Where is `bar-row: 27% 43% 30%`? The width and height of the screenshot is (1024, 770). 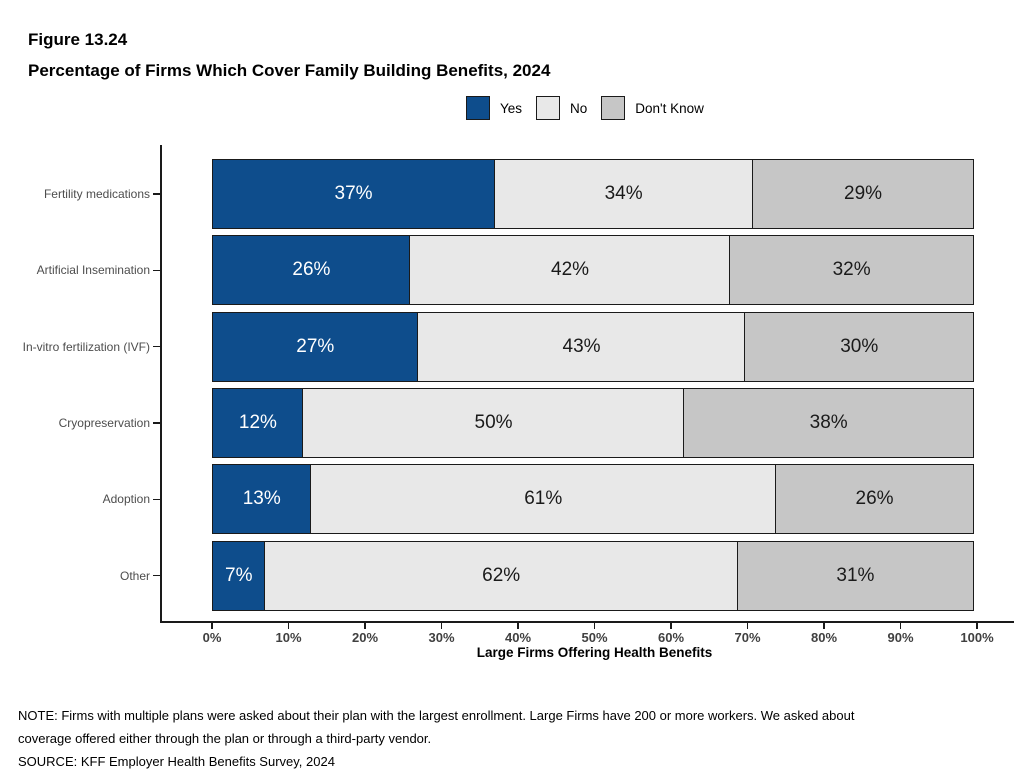
bar-row: 27% 43% 30% is located at coordinates (594, 346).